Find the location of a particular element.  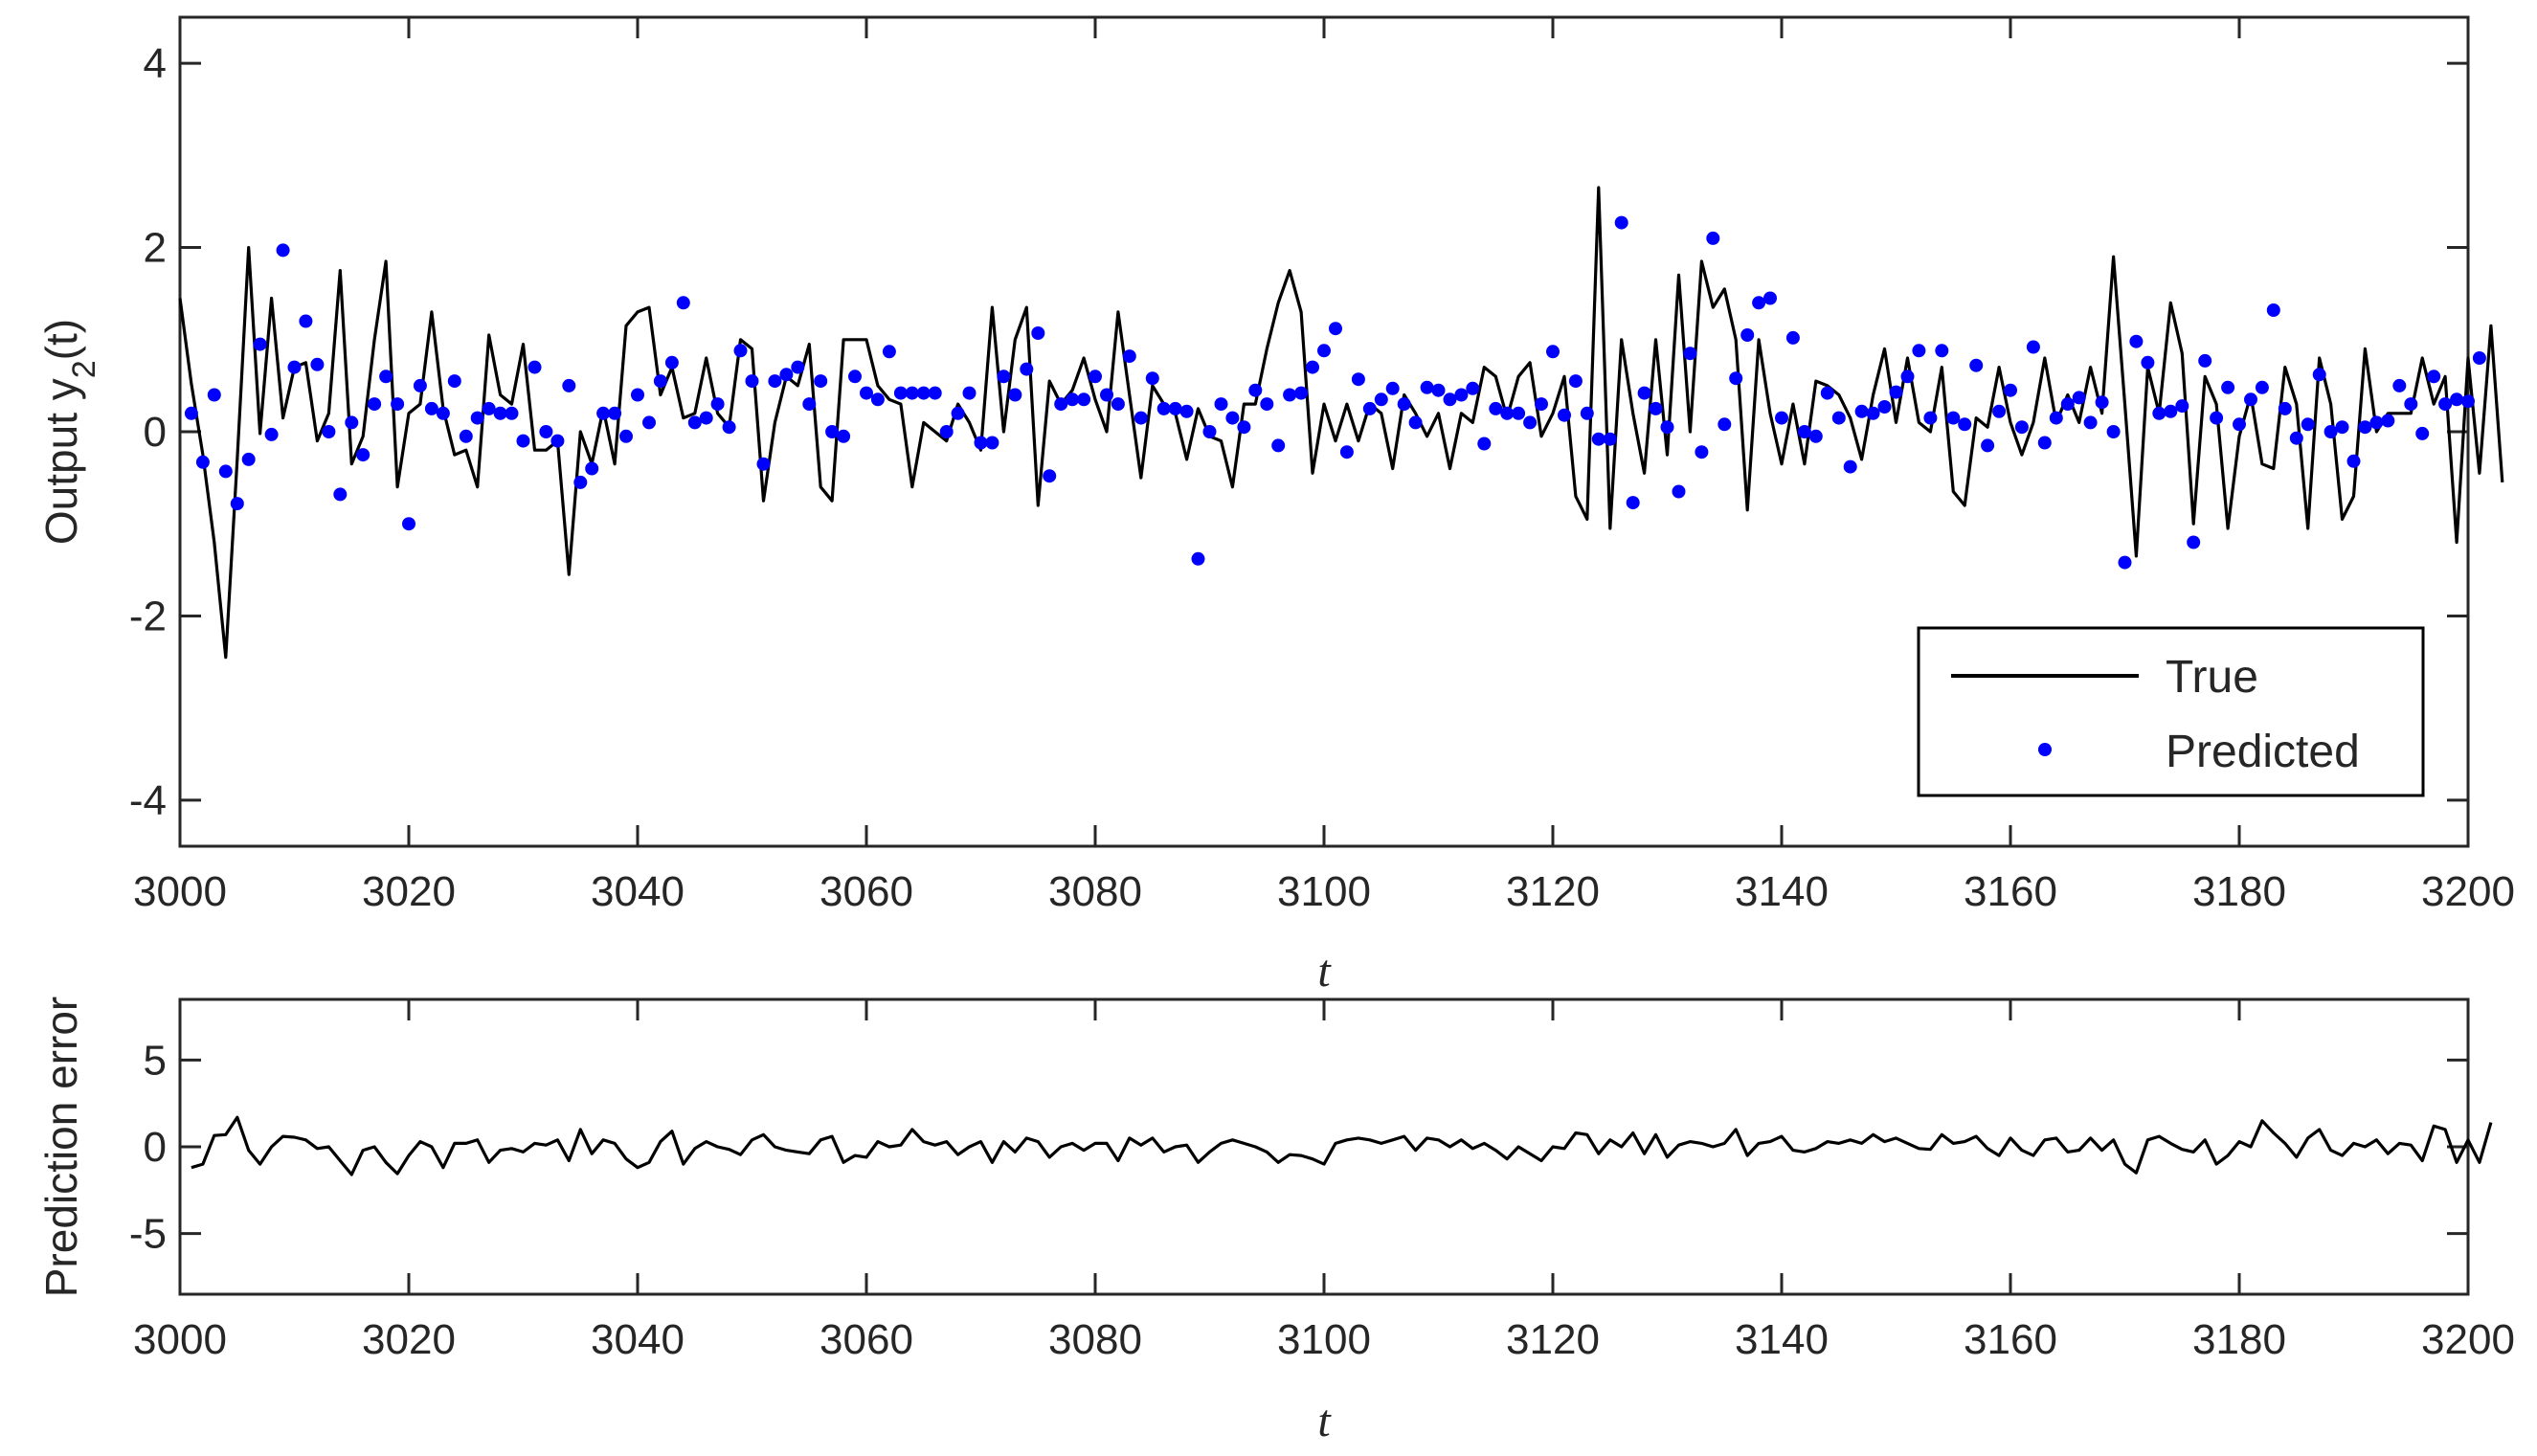

error-chart-y-ticks: 5 0 -5 is located at coordinates (1298, 1148).